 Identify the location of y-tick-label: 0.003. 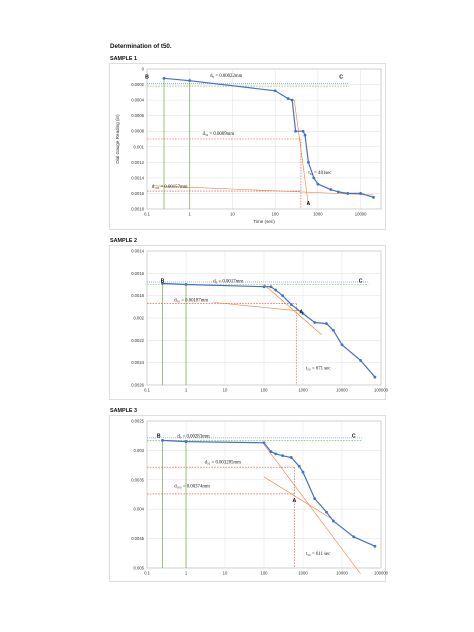
(139, 450).